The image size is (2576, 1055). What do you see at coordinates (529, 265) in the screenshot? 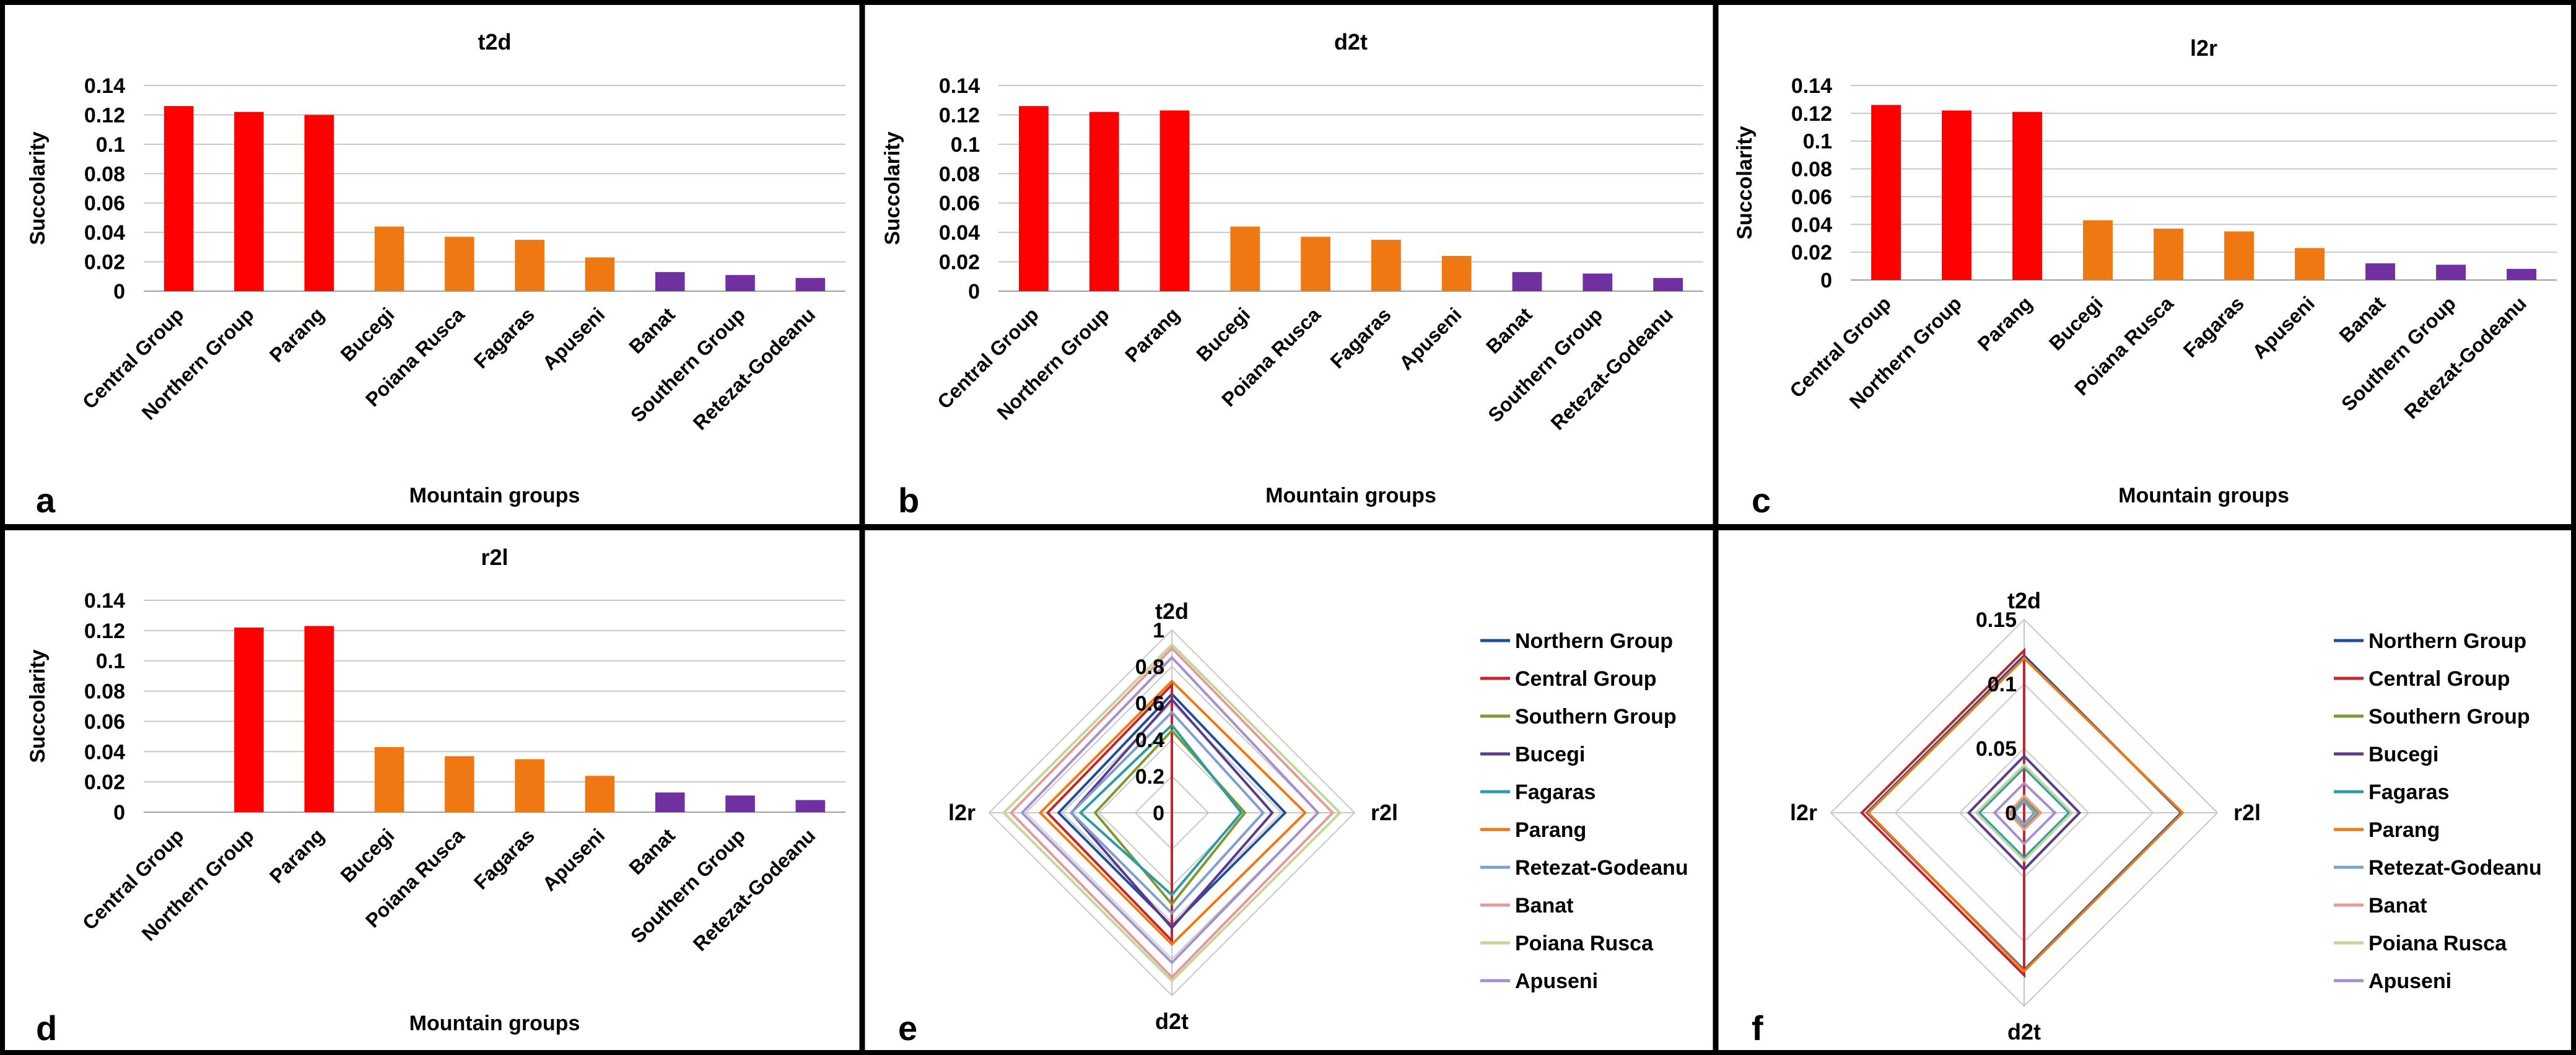
I see `bar-fagaras` at bounding box center [529, 265].